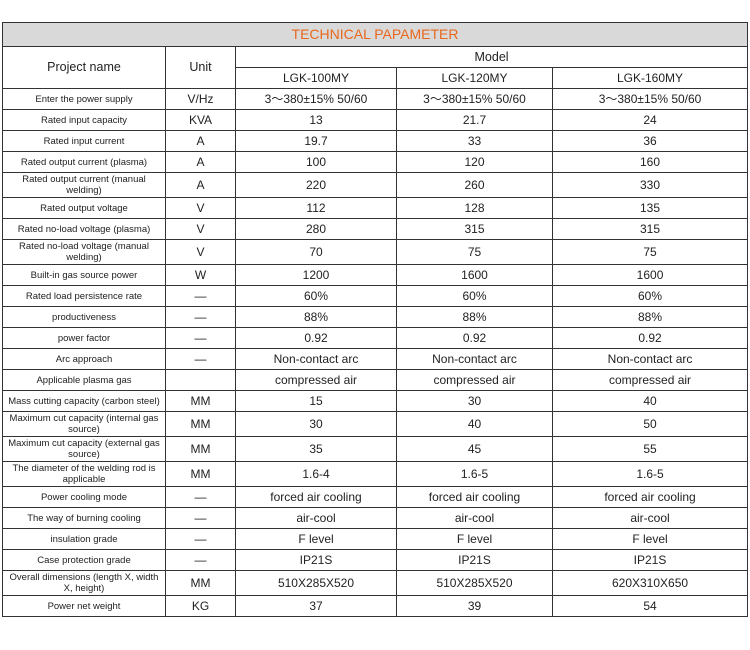 The width and height of the screenshot is (750, 650). Describe the element at coordinates (650, 252) in the screenshot. I see `row-value: 75` at that location.